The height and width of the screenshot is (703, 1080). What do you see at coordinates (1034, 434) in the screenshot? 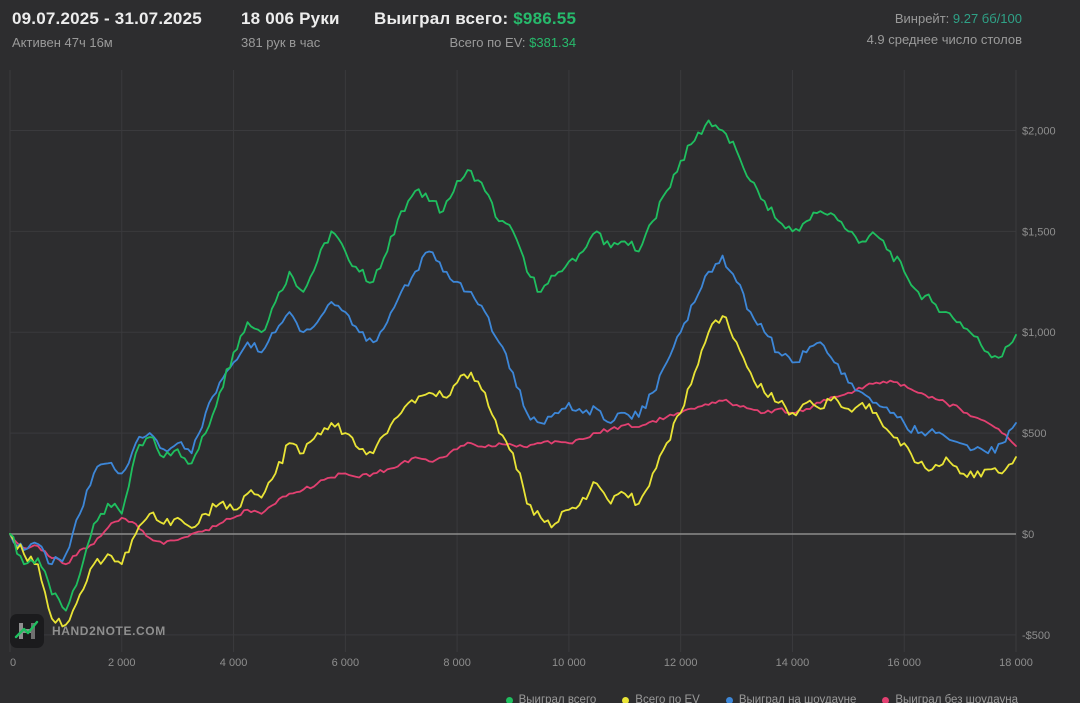
I see `svg-text: $500` at bounding box center [1034, 434].